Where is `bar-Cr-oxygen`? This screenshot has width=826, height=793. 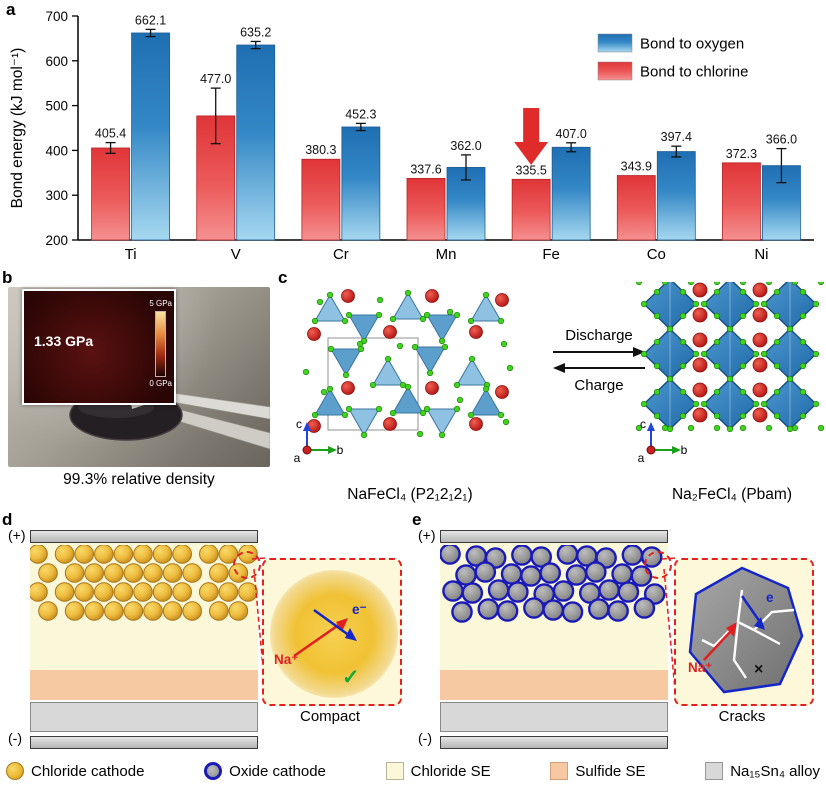
bar-Cr-oxygen is located at coordinates (361, 183).